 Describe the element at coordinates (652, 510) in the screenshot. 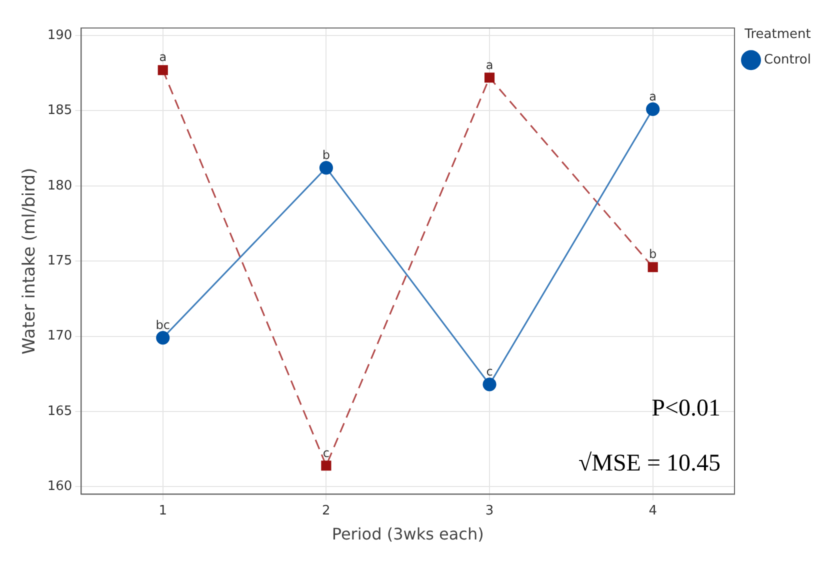

I see `x-tick-label: 4` at that location.